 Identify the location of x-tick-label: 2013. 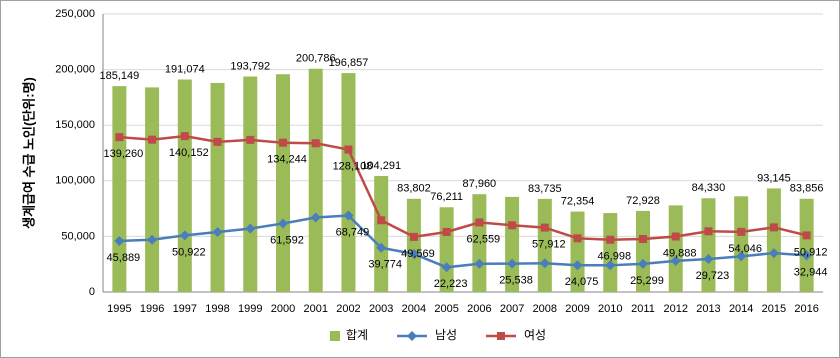
(708, 309).